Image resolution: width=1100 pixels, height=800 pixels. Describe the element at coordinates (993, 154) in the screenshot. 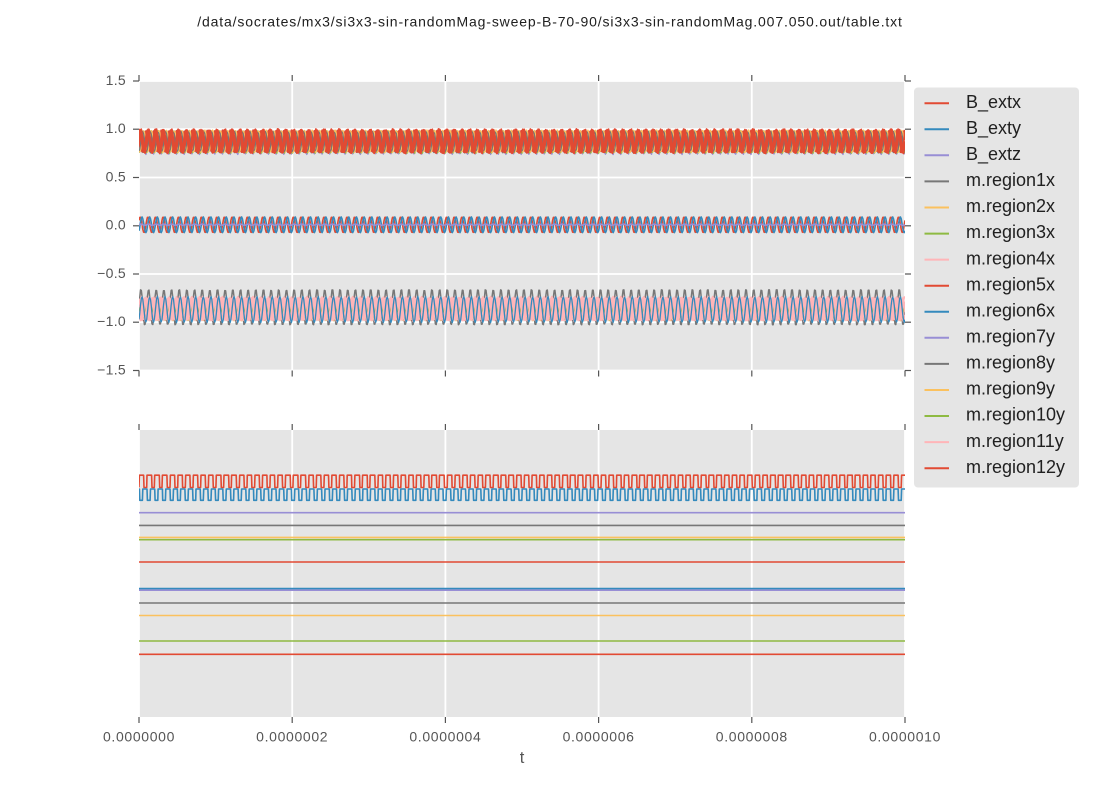

I see `svg-text: B_extz` at that location.